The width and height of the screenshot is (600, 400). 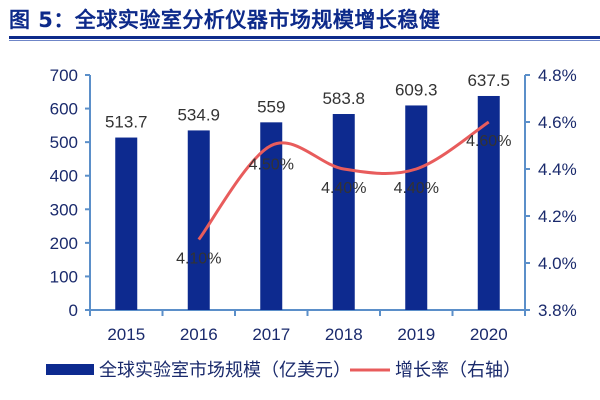 I want to click on bar-2019, so click(x=416, y=208).